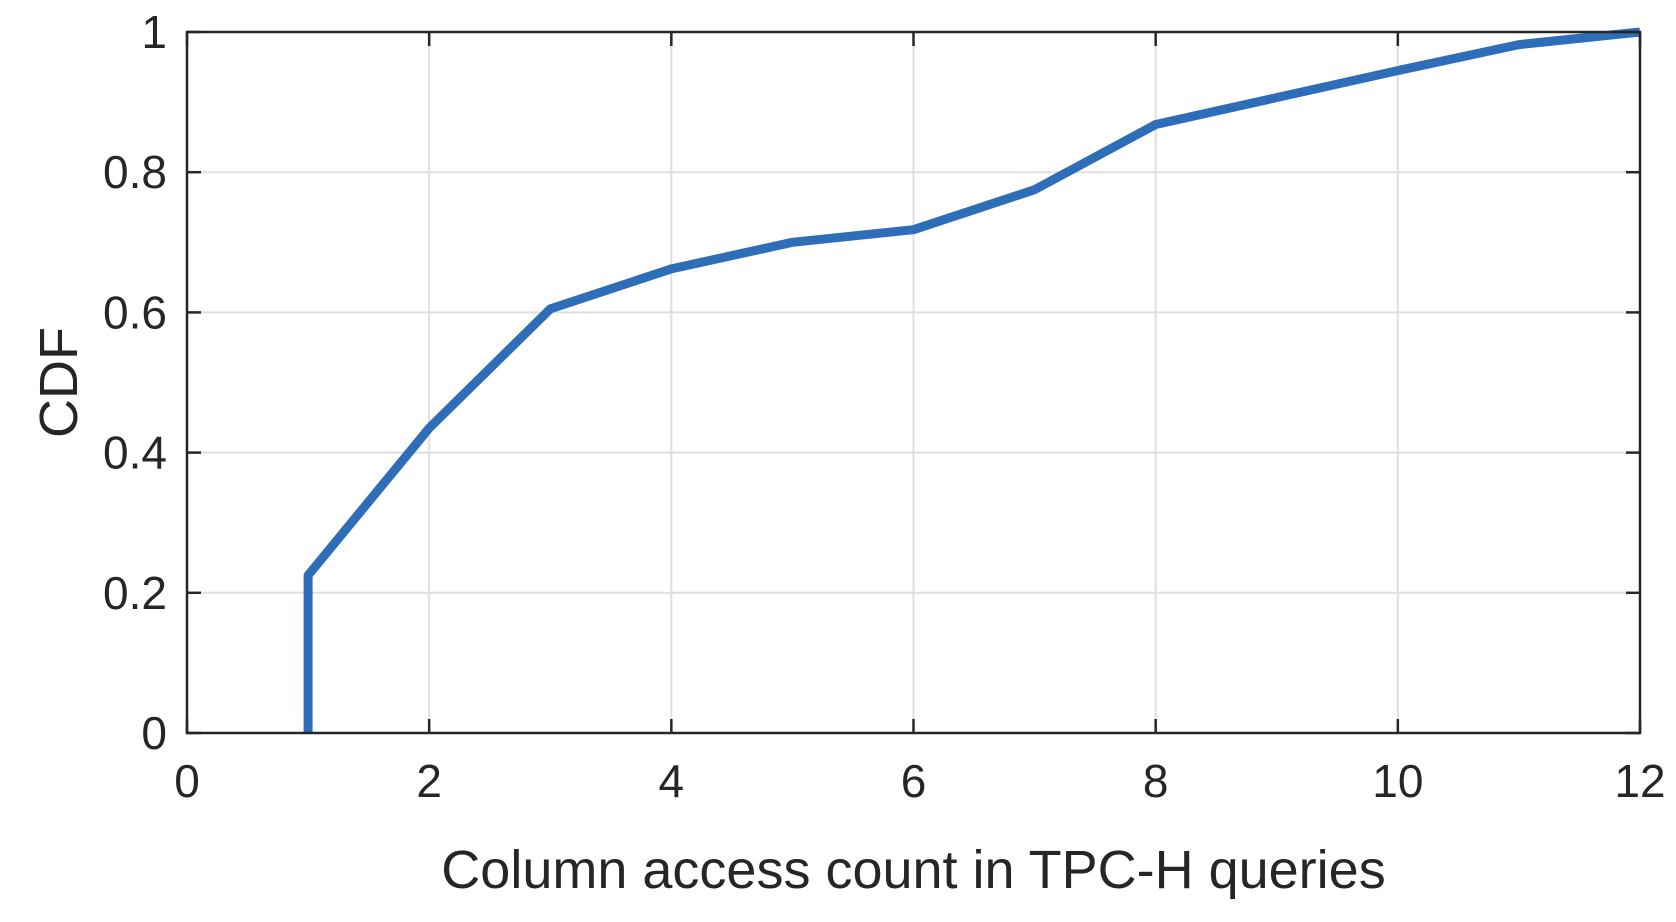 This screenshot has width=1676, height=922. I want to click on y-axis-title: CDF, so click(59, 382).